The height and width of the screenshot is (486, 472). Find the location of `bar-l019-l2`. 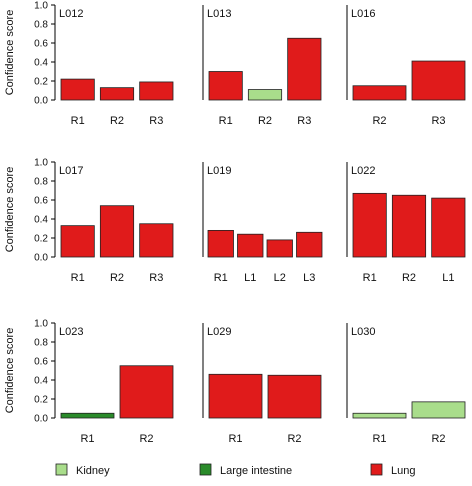

bar-l019-l2 is located at coordinates (279, 248).